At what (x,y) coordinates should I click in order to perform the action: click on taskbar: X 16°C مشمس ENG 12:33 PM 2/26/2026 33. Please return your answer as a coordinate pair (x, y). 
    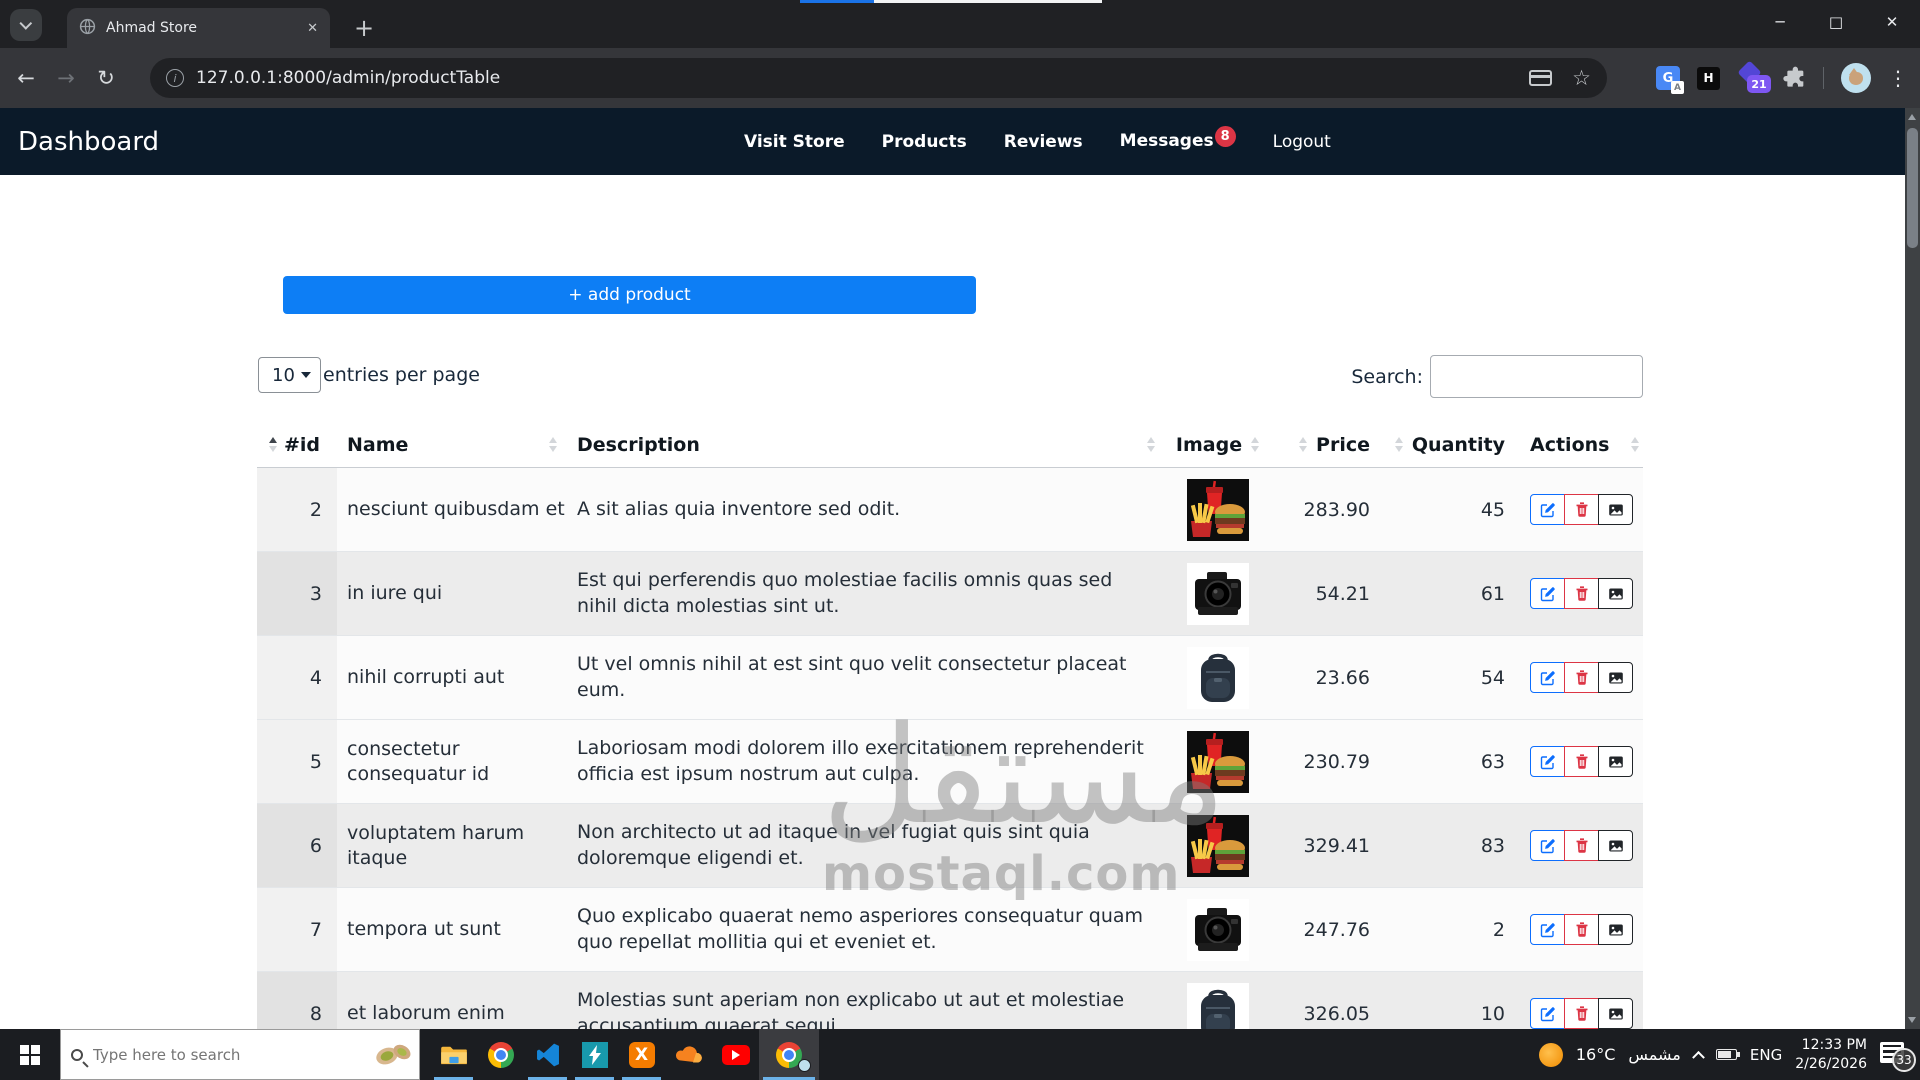
    Looking at the image, I should click on (960, 1054).